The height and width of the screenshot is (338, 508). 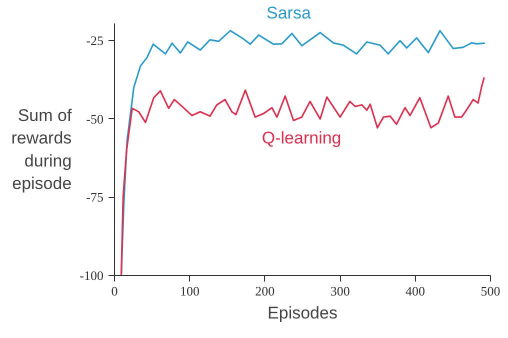 What do you see at coordinates (95, 118) in the screenshot?
I see `y-tick-label: -50` at bounding box center [95, 118].